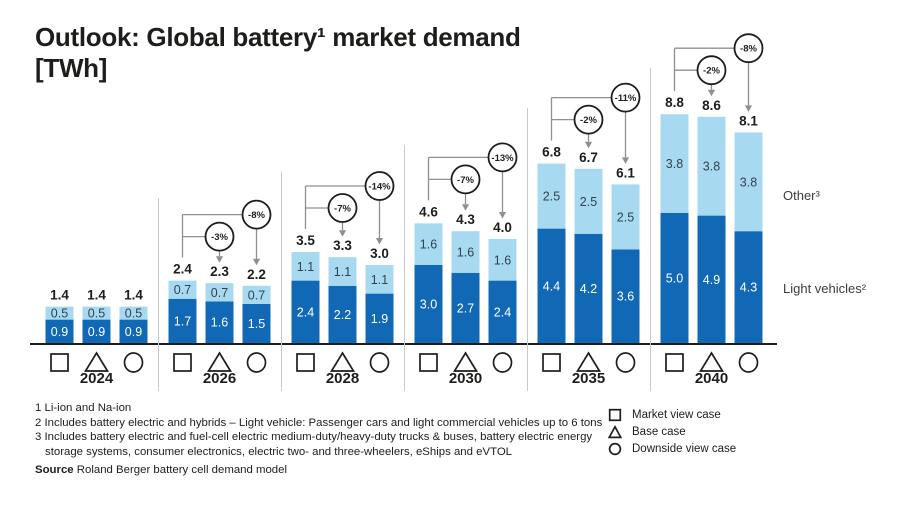 This screenshot has height=507, width=900. I want to click on bar-total-label: 2.3, so click(219, 271).